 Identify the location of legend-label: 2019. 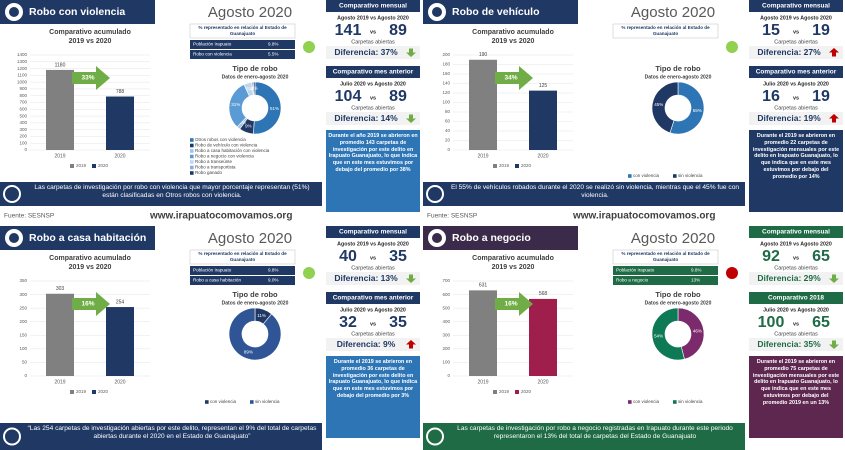
(81, 391).